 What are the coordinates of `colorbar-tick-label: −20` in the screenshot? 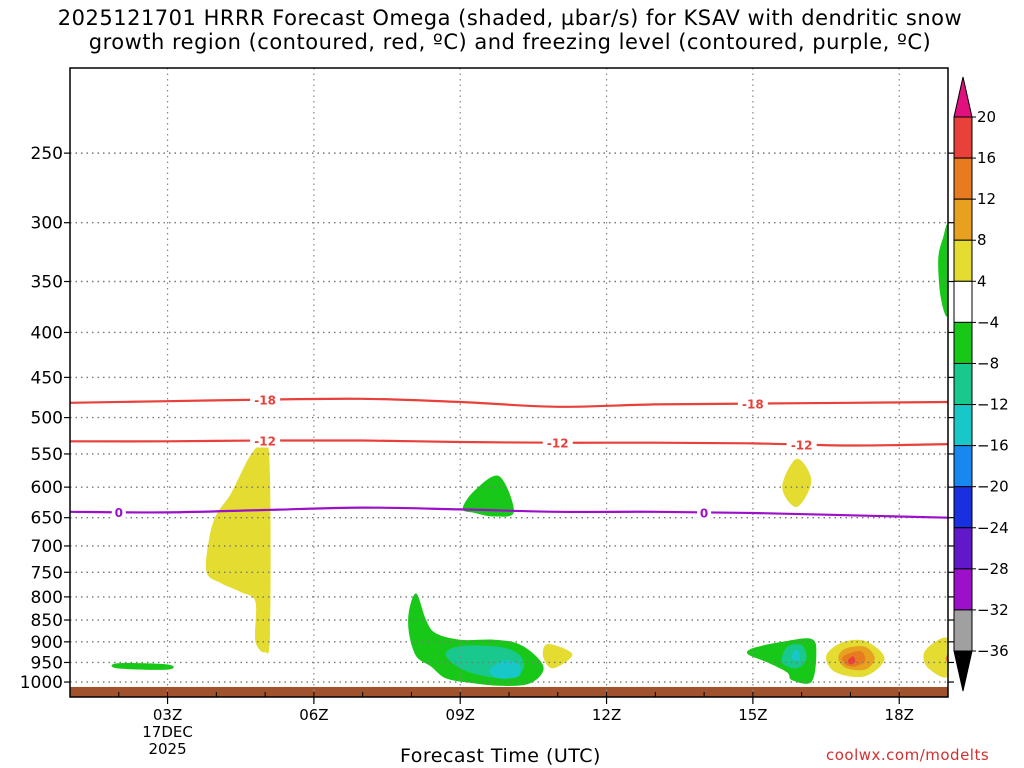 It's located at (993, 487).